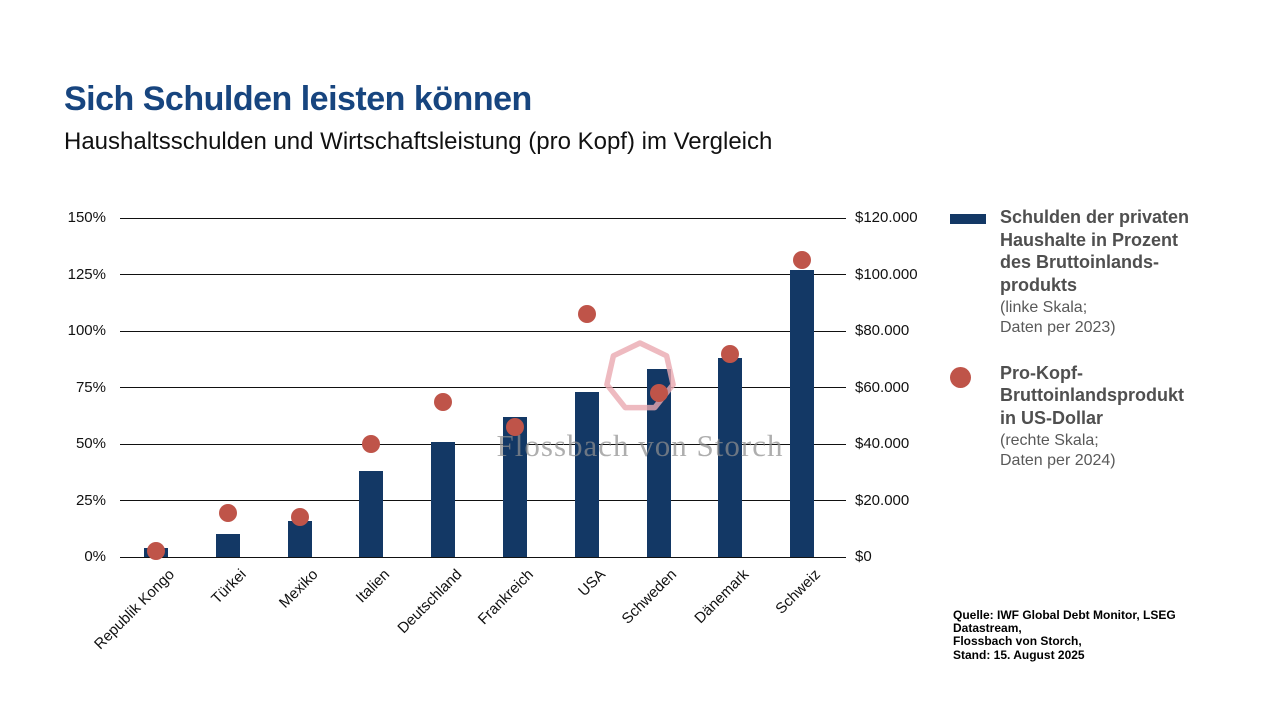 The width and height of the screenshot is (1280, 720). I want to click on right-axis-tick-label: $80.000, so click(882, 330).